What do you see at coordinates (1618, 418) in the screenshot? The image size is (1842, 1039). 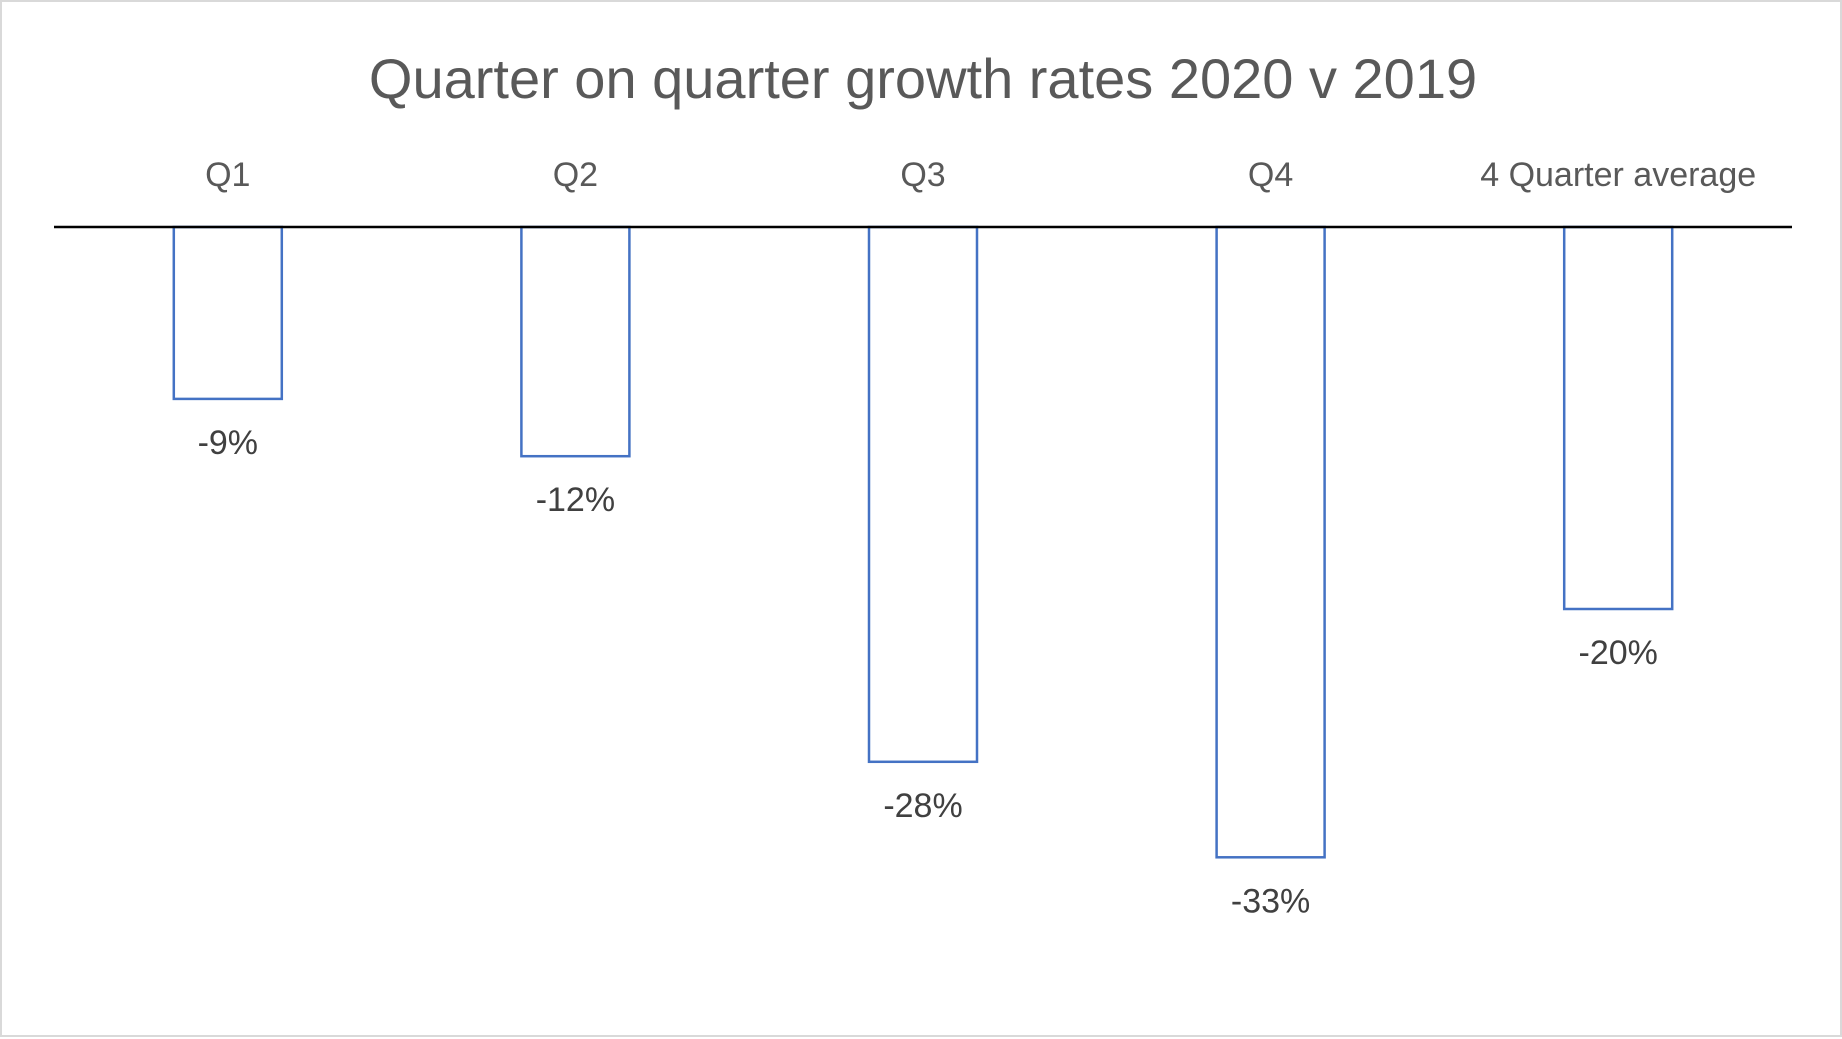 I see `bar-4-quarter-average` at bounding box center [1618, 418].